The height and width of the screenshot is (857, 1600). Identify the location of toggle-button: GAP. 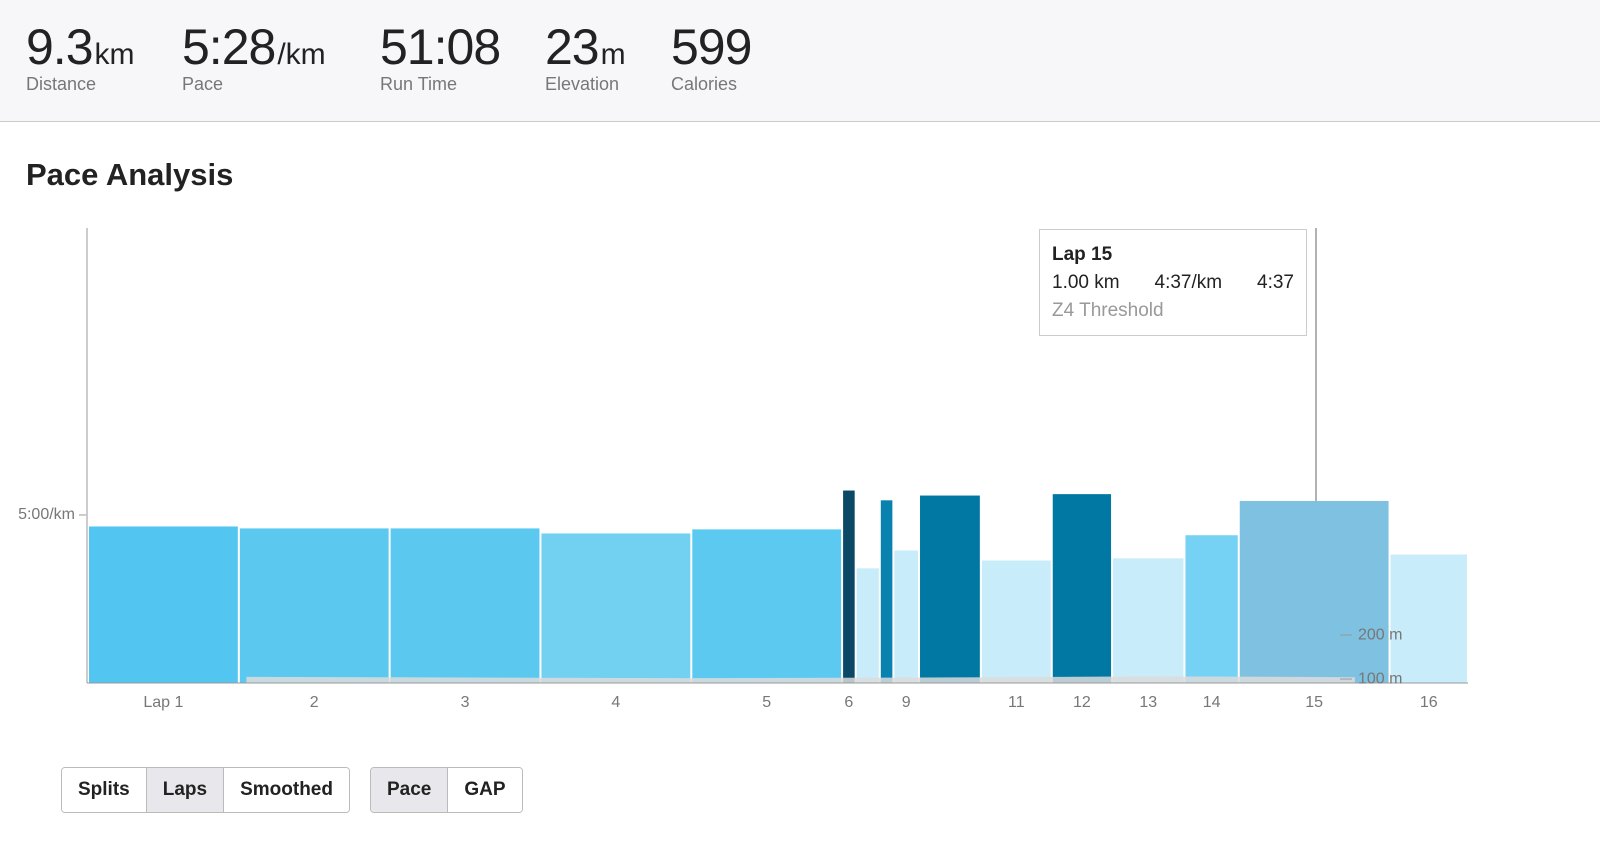
(485, 790).